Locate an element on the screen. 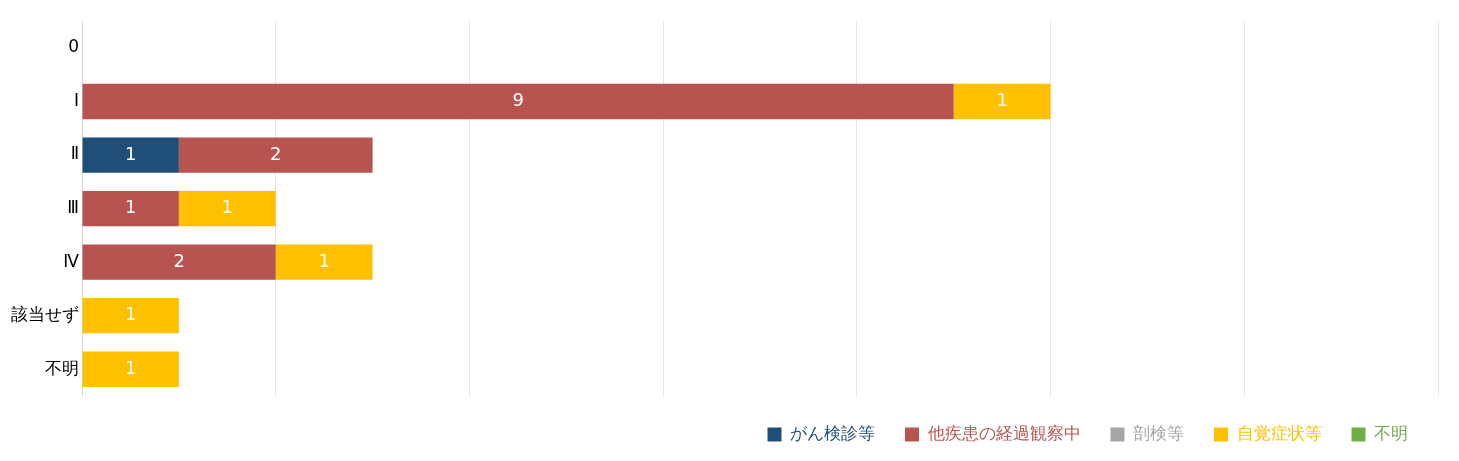  y-tick-label: 0 is located at coordinates (73, 46).